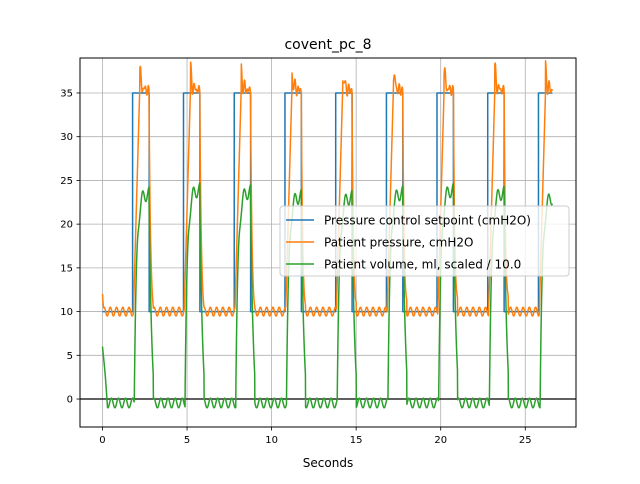 The height and width of the screenshot is (484, 640). Describe the element at coordinates (66, 268) in the screenshot. I see `y-tick-label: 15` at that location.